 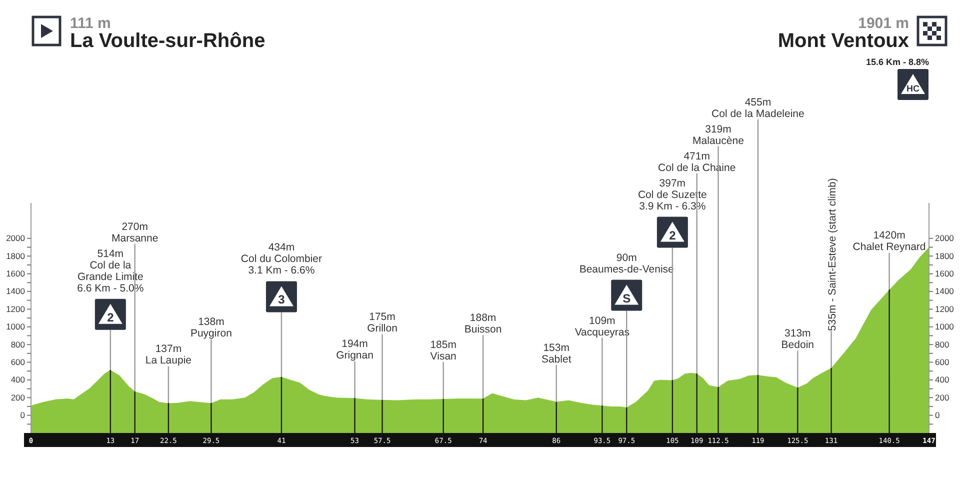 What do you see at coordinates (443, 350) in the screenshot?
I see `ref-line-label: 185m Visan` at bounding box center [443, 350].